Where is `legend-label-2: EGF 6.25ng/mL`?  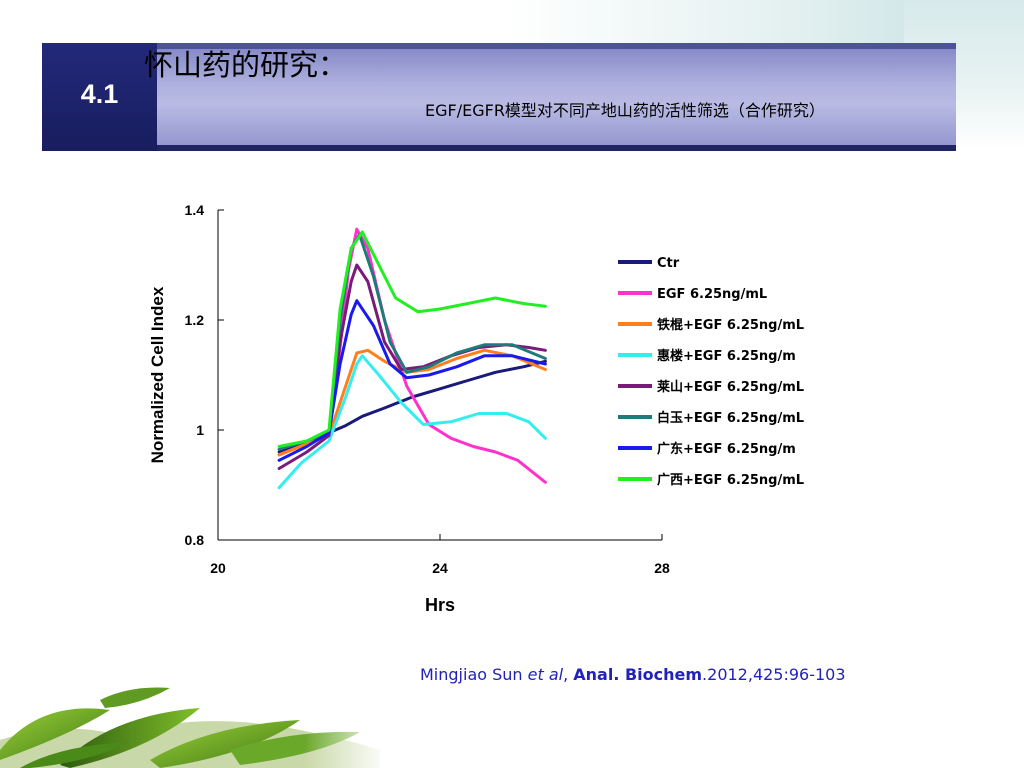 legend-label-2: EGF 6.25ng/mL is located at coordinates (712, 294).